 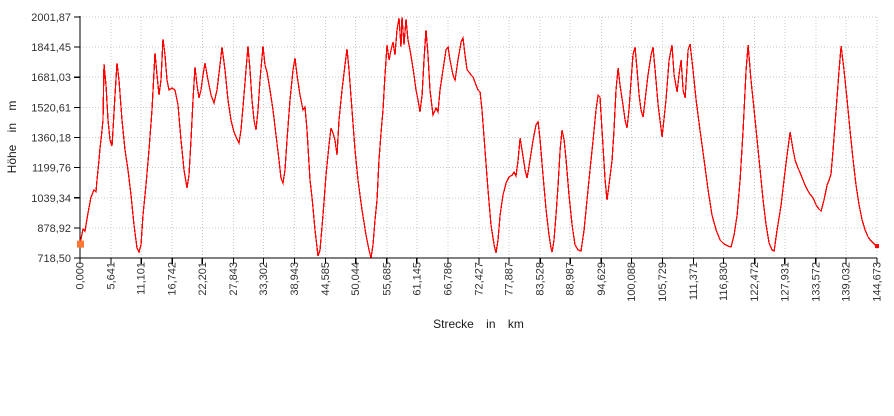 What do you see at coordinates (54, 229) in the screenshot?
I see `y-tick-label: 878,92` at bounding box center [54, 229].